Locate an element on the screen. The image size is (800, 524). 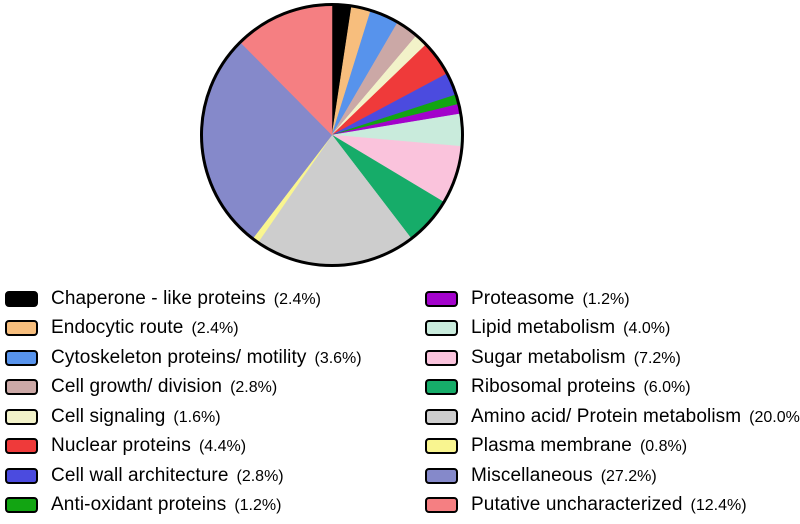
legend-swatch-chaperone is located at coordinates (21, 298).